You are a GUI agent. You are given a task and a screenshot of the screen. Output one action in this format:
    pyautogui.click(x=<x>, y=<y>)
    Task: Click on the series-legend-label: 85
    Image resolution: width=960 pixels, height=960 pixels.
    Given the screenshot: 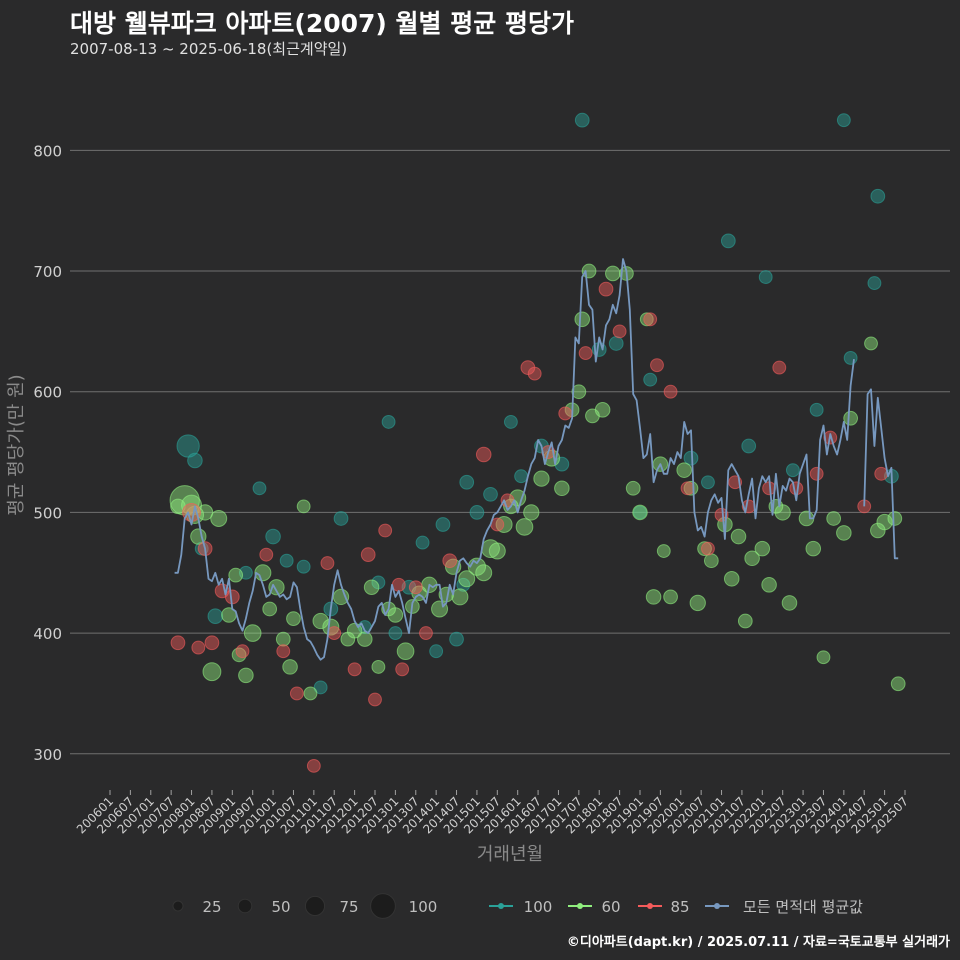 What is the action you would take?
    pyautogui.click(x=679, y=907)
    